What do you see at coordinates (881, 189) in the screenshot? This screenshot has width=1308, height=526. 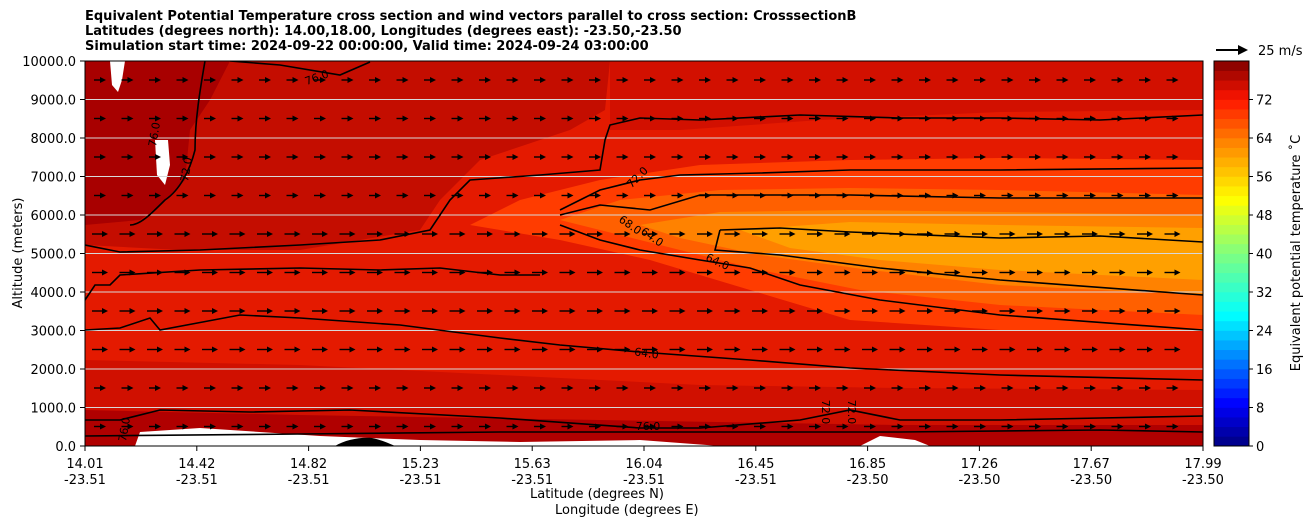 I see `contour-68-upper` at bounding box center [881, 189].